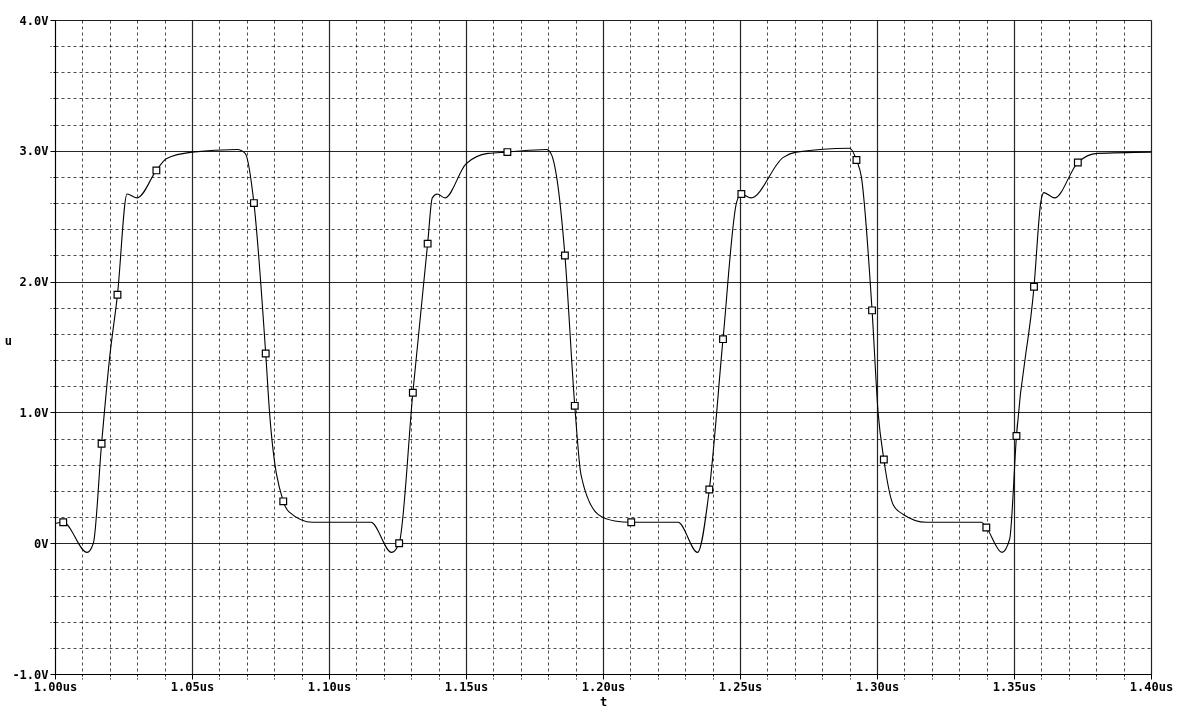 This screenshot has height=711, width=1179. Describe the element at coordinates (55, 686) in the screenshot. I see `x-tick-label: 1.00us` at that location.